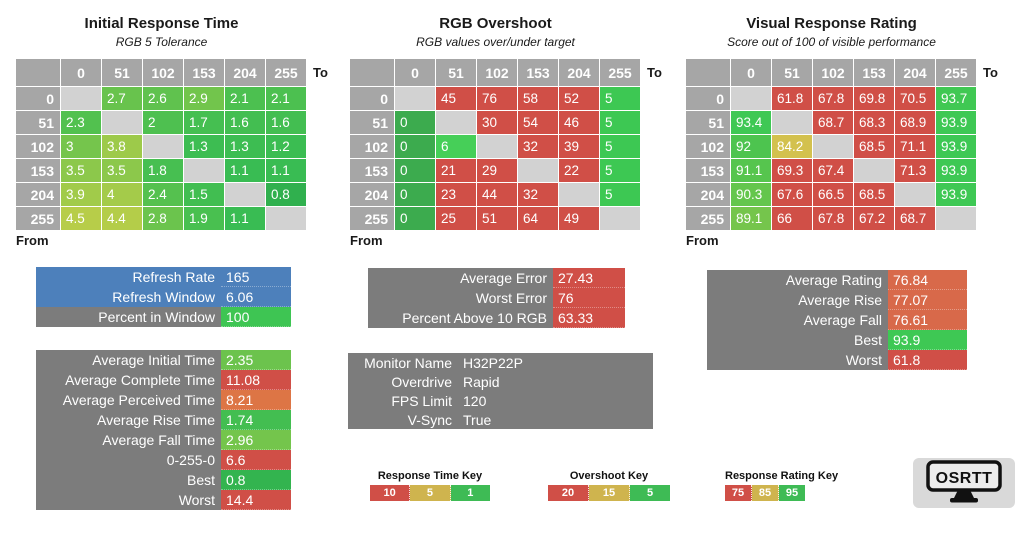 This screenshot has height=552, width=1024. Describe the element at coordinates (497, 170) in the screenshot. I see `matrix-cell: 29` at that location.